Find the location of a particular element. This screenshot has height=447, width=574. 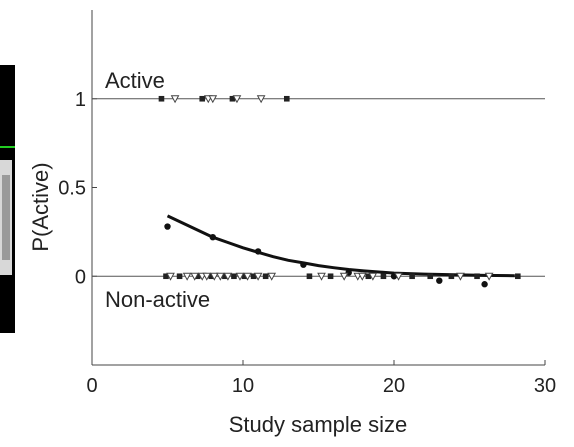

y-tick-label: 0 is located at coordinates (80, 277).